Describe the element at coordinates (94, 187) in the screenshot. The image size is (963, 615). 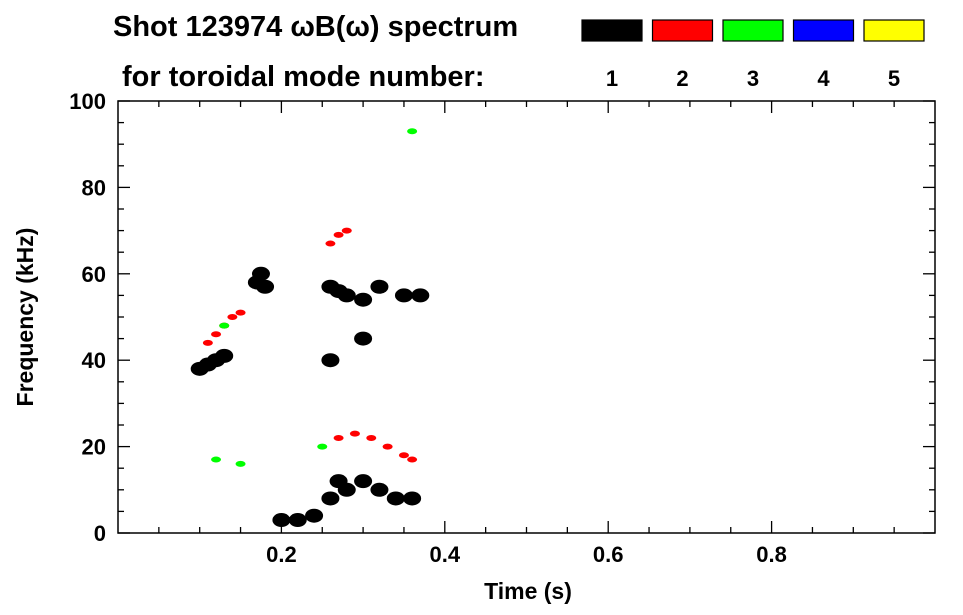
I see `y-tick-label: 80` at that location.